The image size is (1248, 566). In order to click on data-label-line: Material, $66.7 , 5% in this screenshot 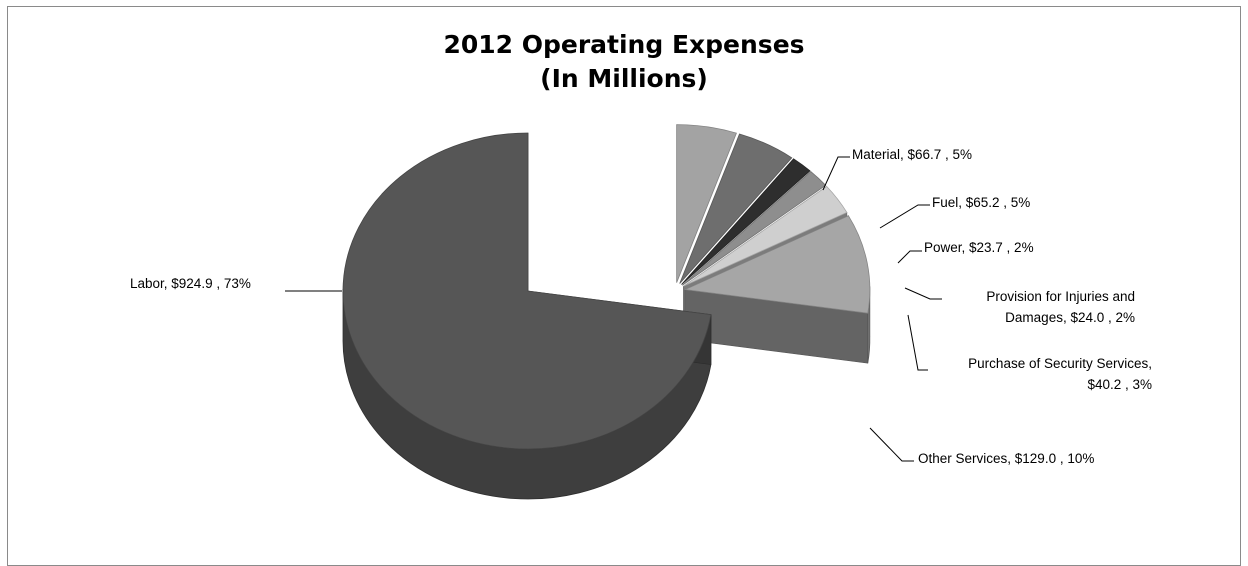, I will do `click(912, 154)`.